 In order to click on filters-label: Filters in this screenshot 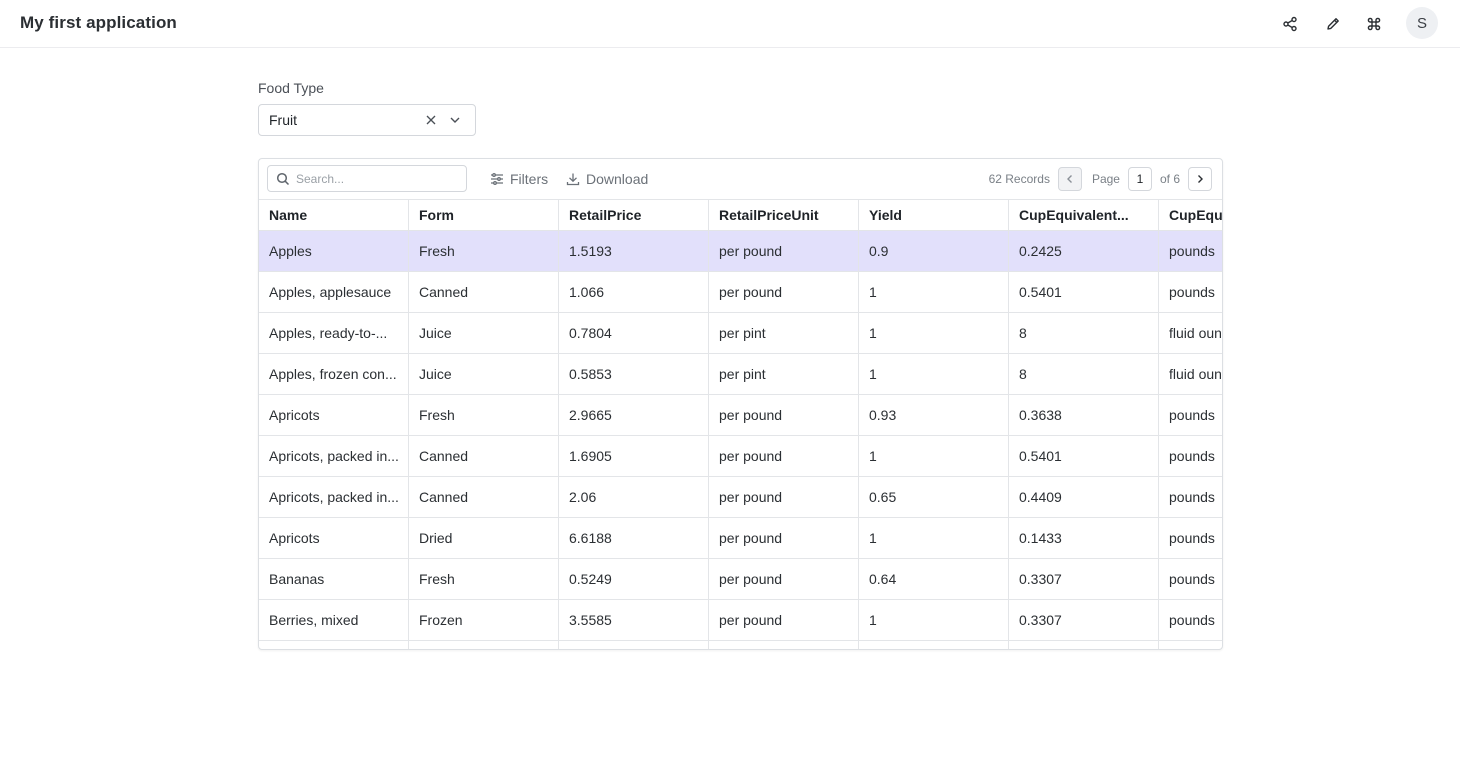, I will do `click(529, 179)`.